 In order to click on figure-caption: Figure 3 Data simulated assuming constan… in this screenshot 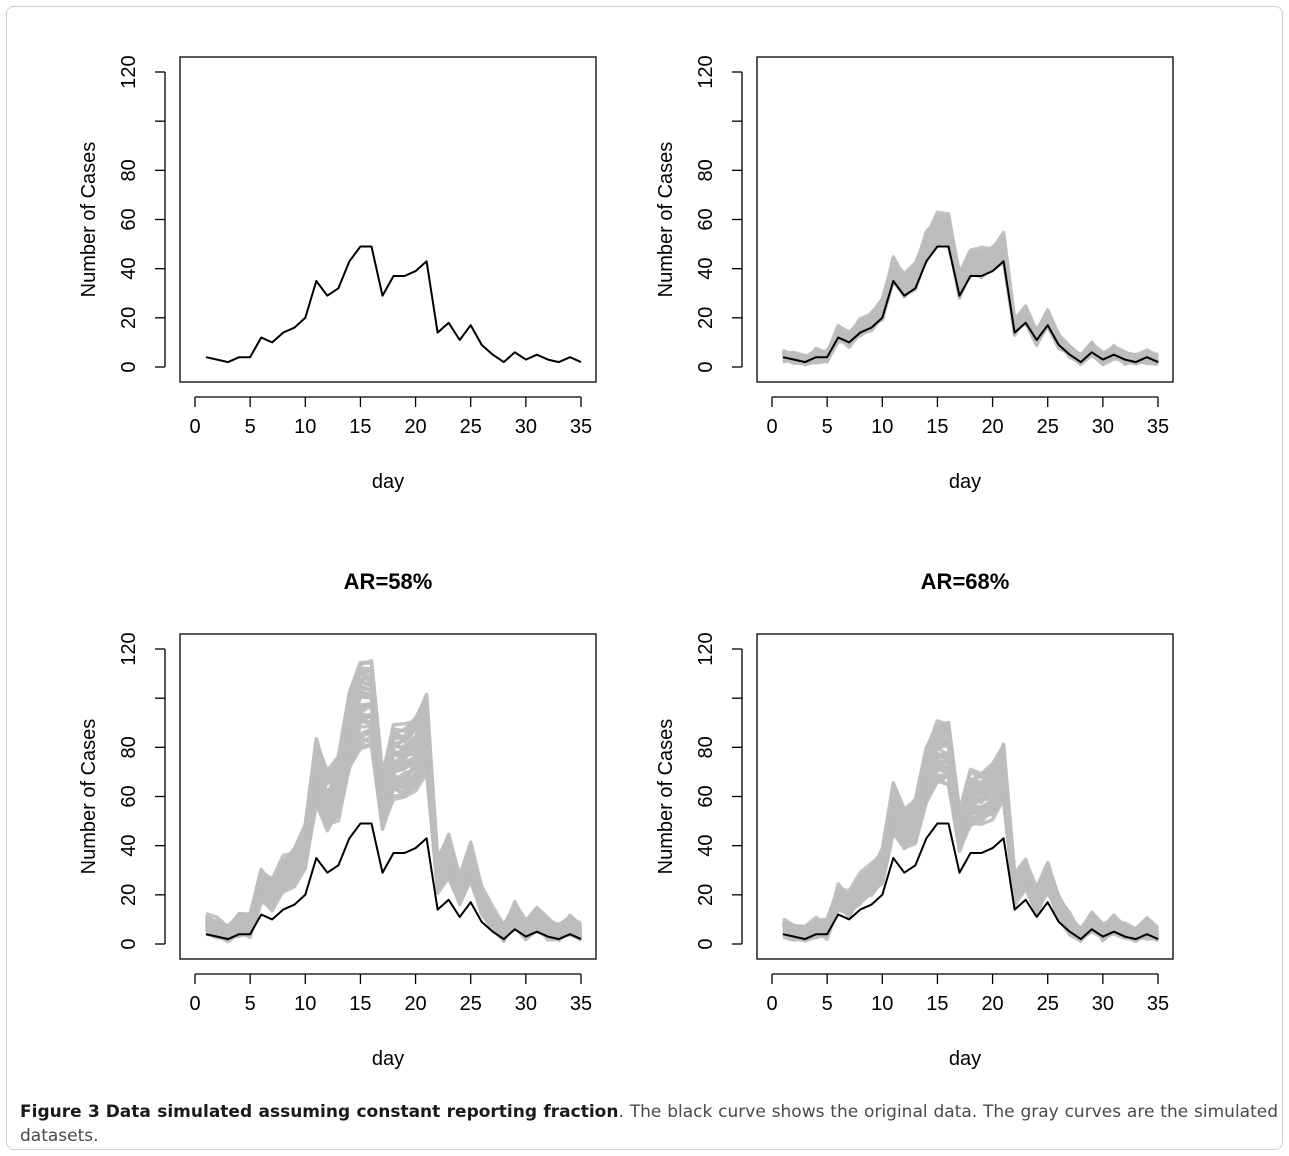, I will do `click(649, 1124)`.